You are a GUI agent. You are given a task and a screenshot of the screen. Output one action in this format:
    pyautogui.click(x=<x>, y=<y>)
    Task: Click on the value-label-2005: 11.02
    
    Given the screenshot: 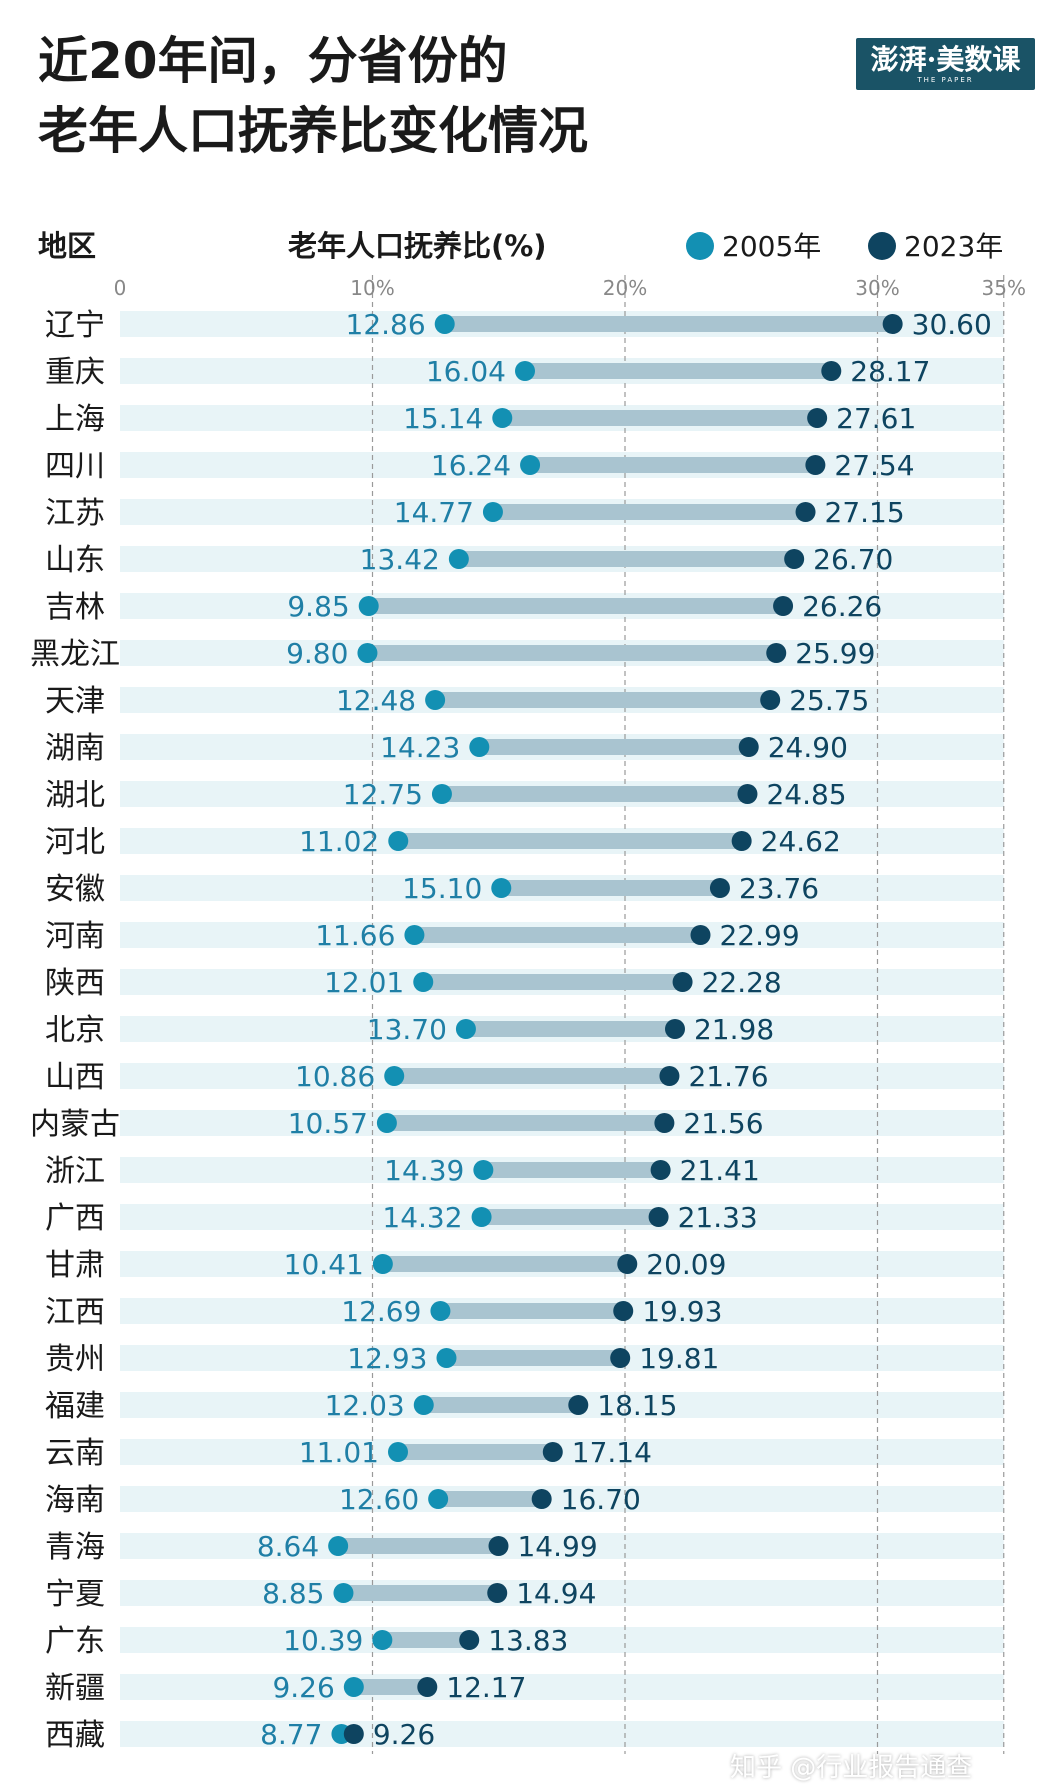 What is the action you would take?
    pyautogui.click(x=339, y=841)
    